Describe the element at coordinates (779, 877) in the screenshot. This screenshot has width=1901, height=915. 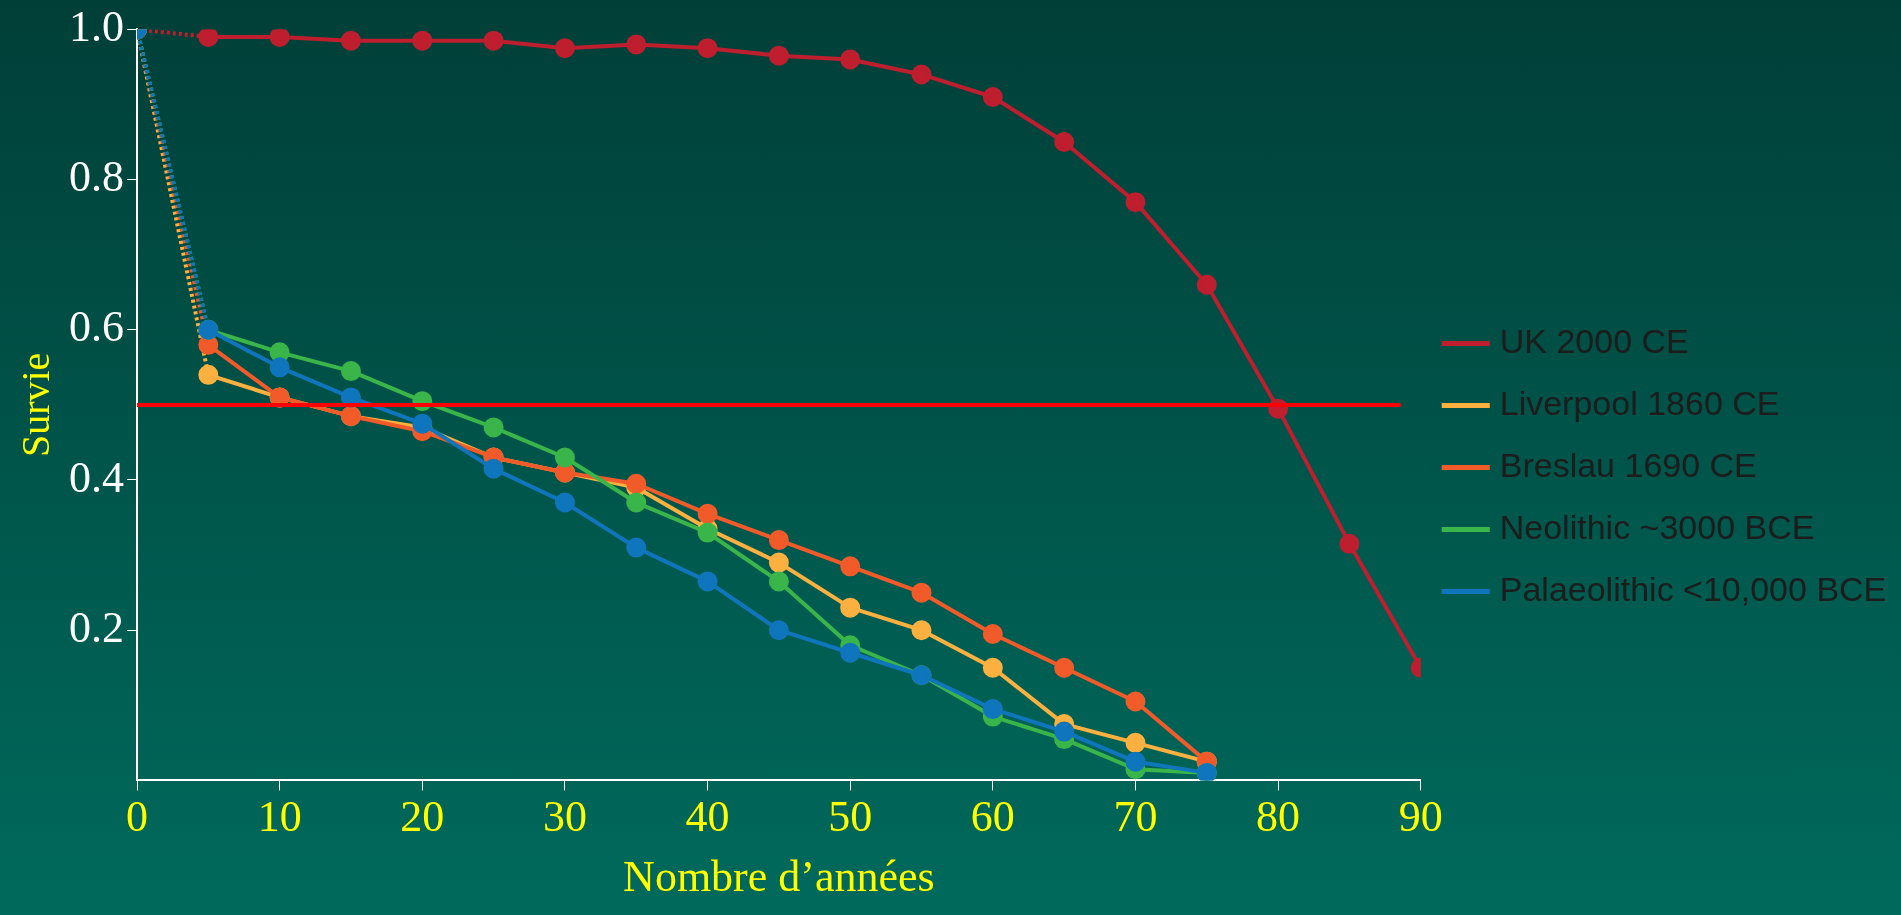
I see `x-axis-title: Nombre d’années` at that location.